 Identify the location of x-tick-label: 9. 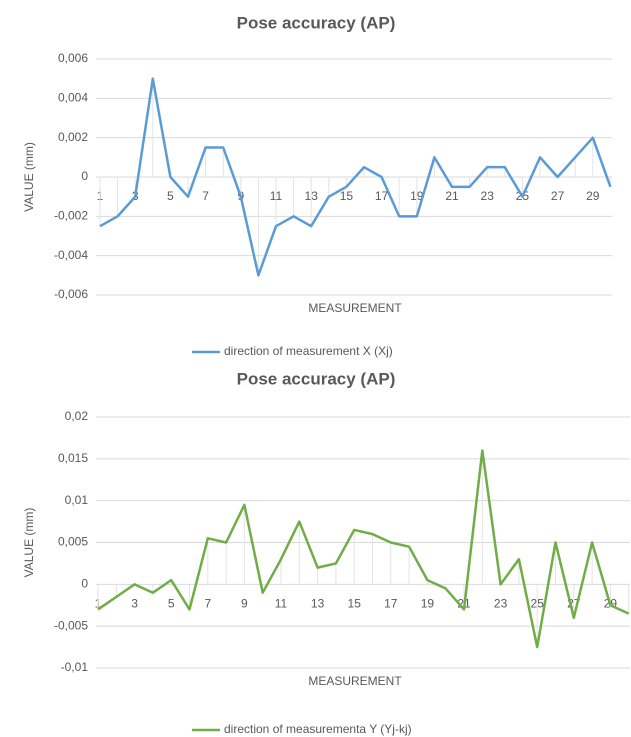
(244, 604).